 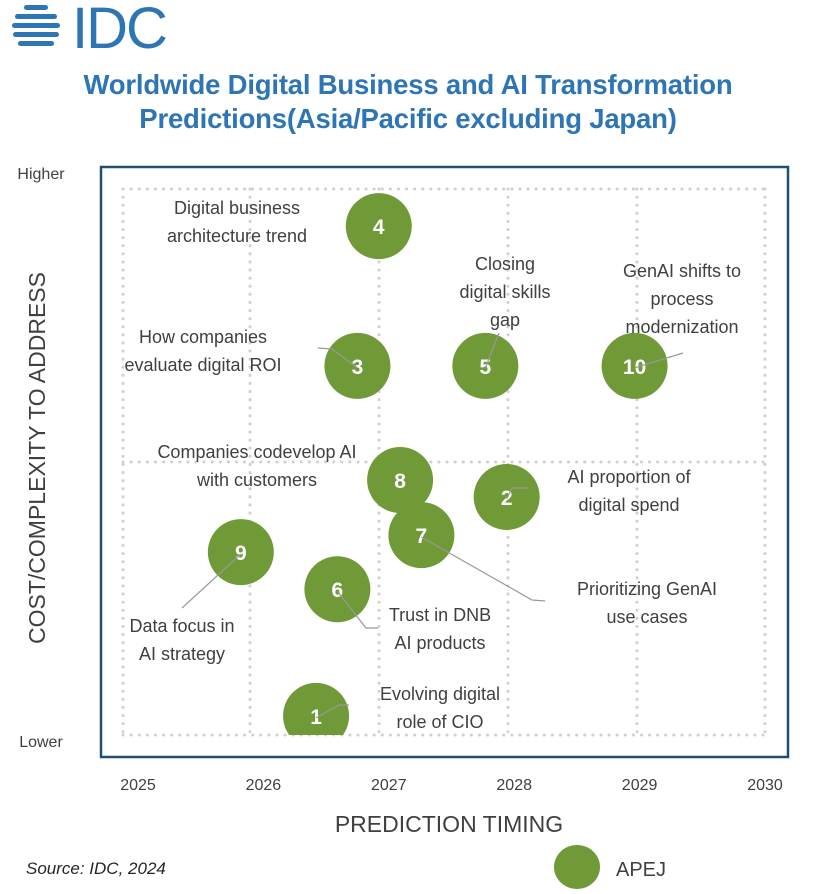 I want to click on point-label-line: AI products, so click(x=439, y=643).